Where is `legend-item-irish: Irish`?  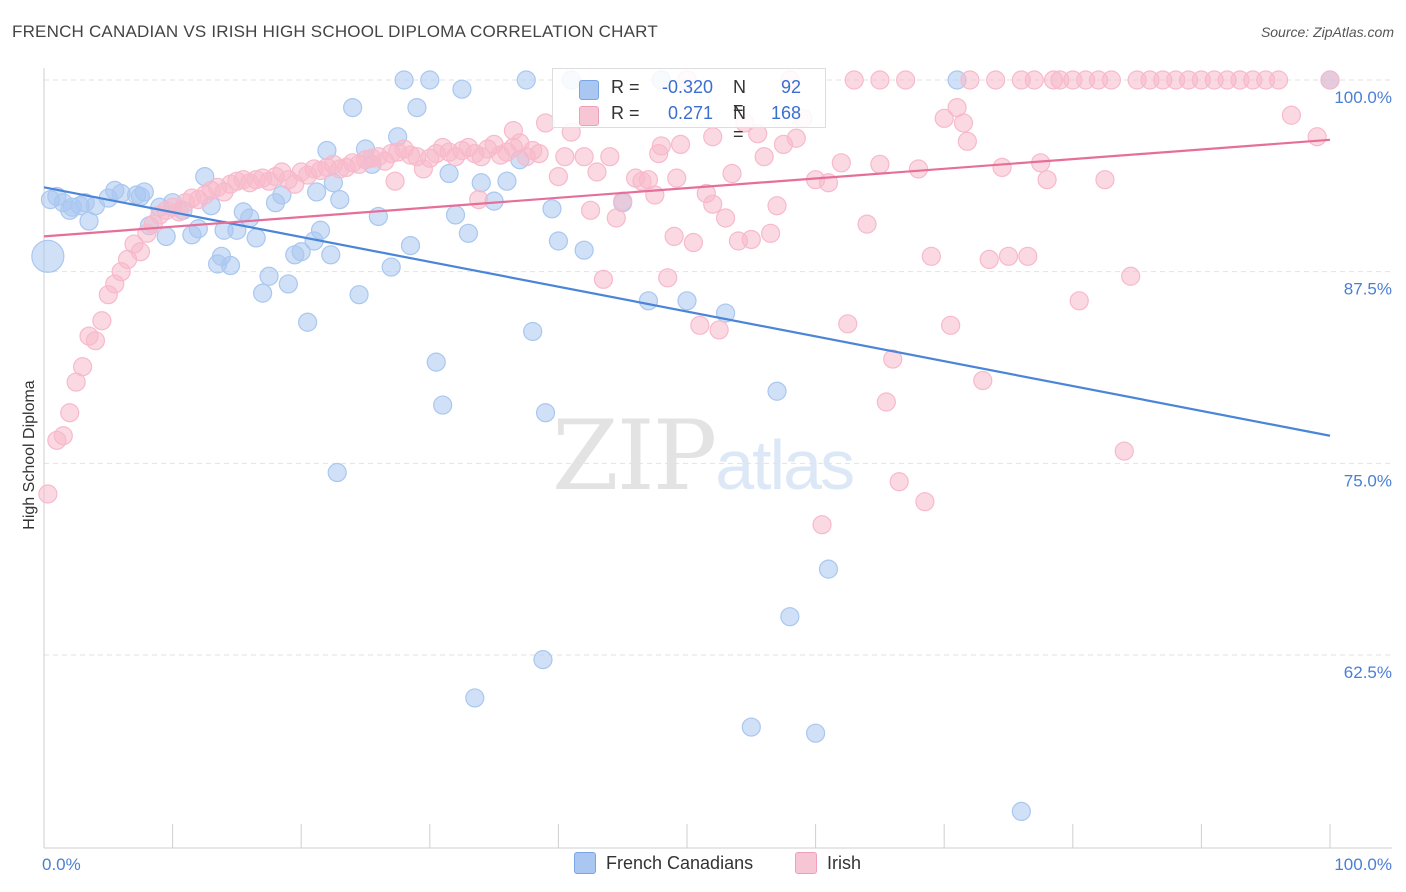 legend-item-irish: Irish is located at coordinates (828, 863).